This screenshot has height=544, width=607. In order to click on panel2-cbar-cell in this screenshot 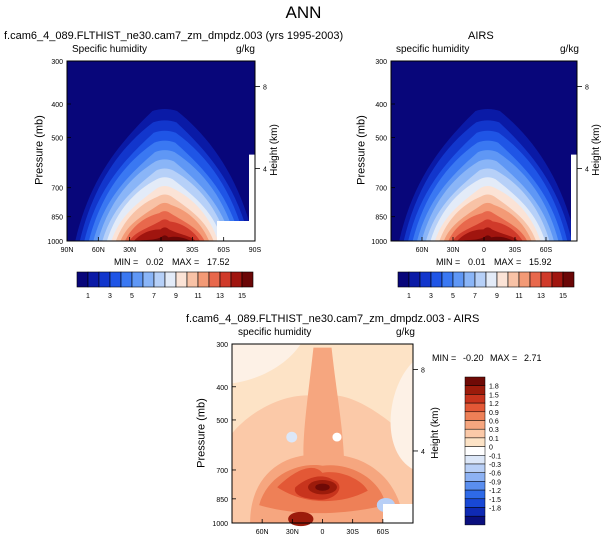, I will do `click(568, 279)`.